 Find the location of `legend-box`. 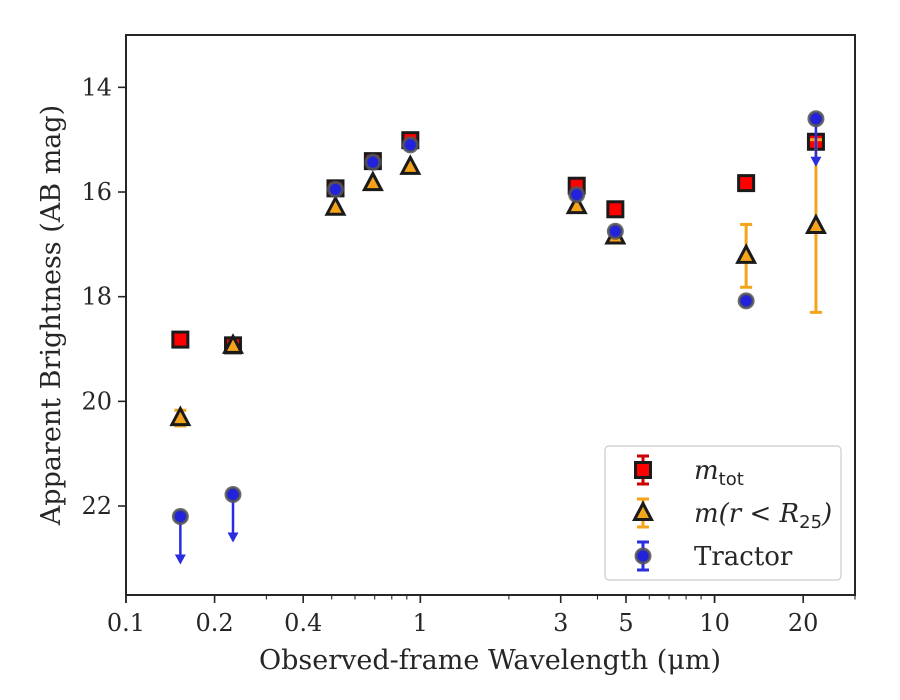

legend-box is located at coordinates (723, 513).